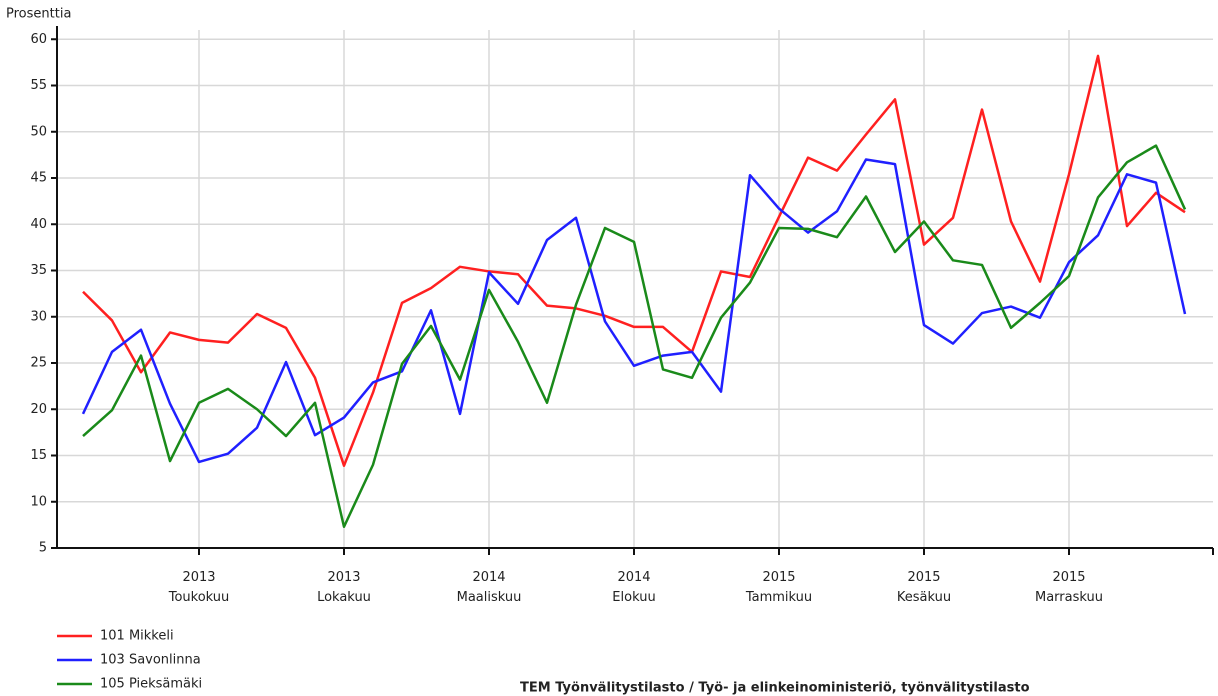 The image size is (1218, 696). I want to click on y-tick-label: 35, so click(38, 270).